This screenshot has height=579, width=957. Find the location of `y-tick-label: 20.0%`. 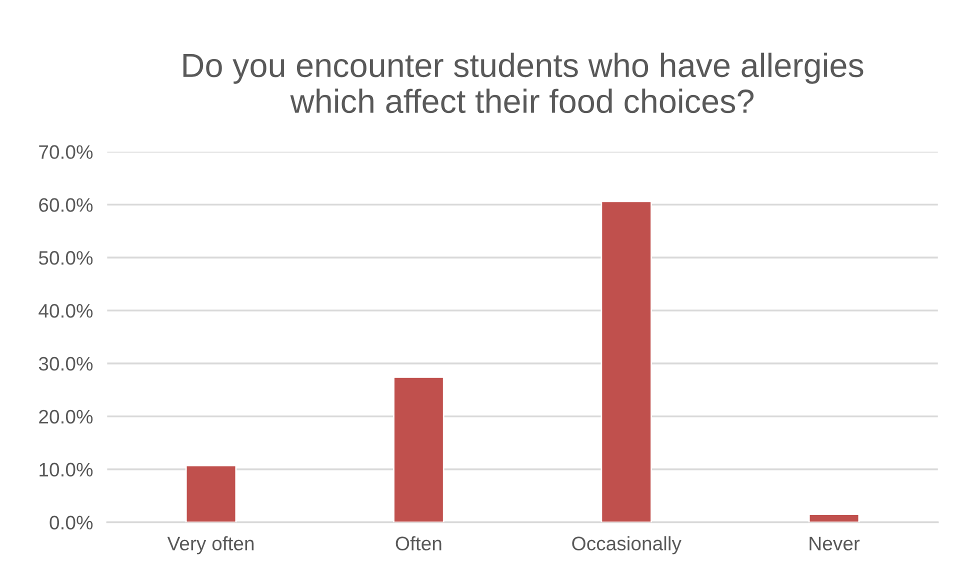

y-tick-label: 20.0% is located at coordinates (66, 417).